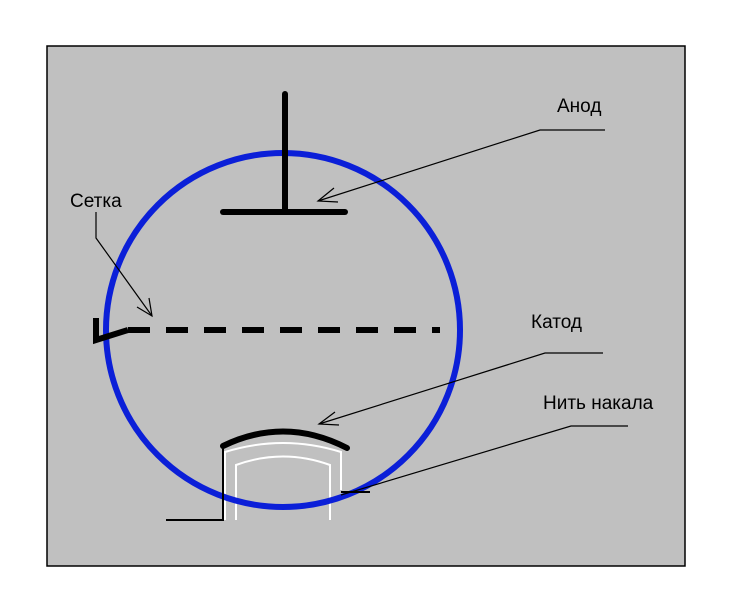 Image resolution: width=732 pixels, height=614 pixels. I want to click on filament-leader, so click(484, 460).